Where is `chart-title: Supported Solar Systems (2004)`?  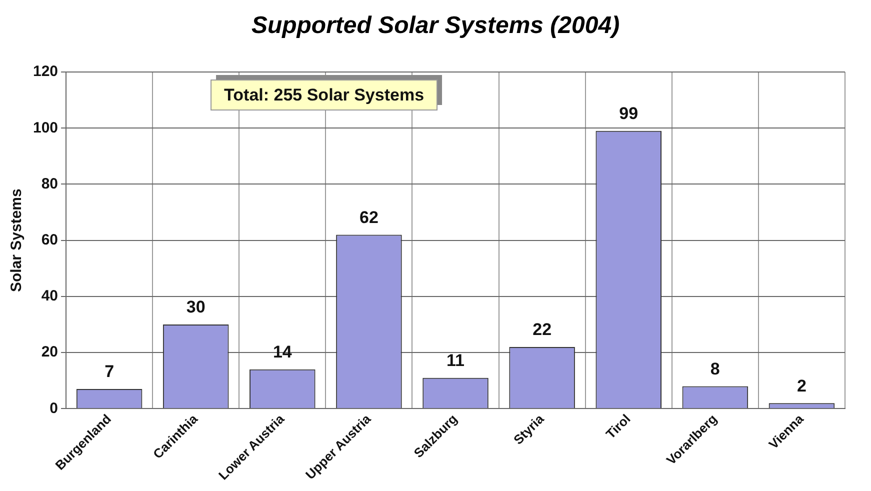 chart-title: Supported Solar Systems (2004) is located at coordinates (435, 26).